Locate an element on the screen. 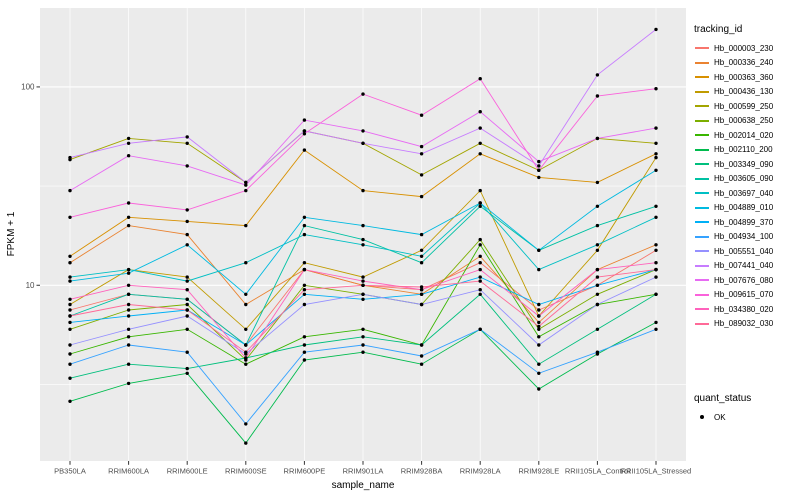 The height and width of the screenshot is (500, 800). x-tick-label: RRIM901LA is located at coordinates (363, 471).